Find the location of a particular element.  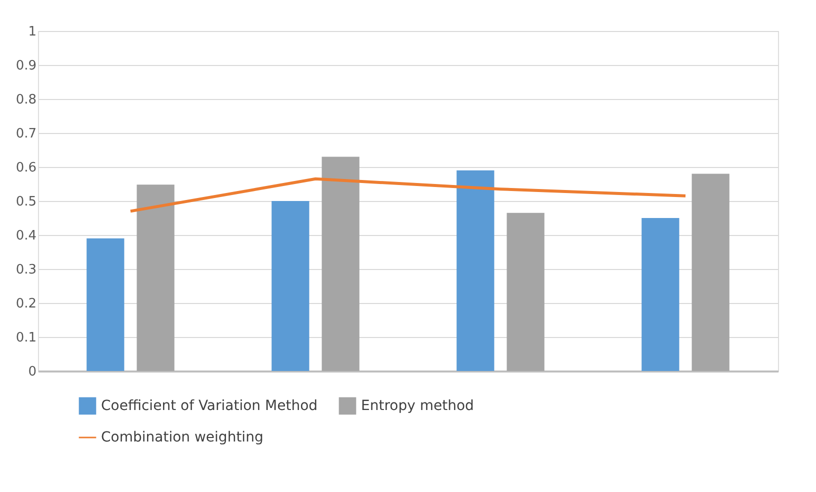

y-tick-label: 0.4 is located at coordinates (26, 236).